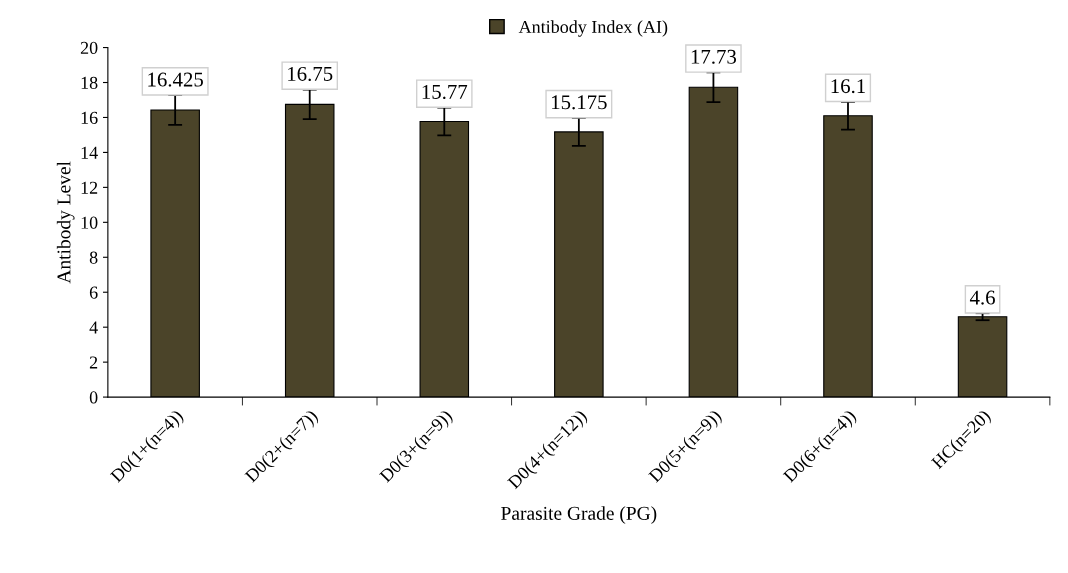  Describe the element at coordinates (93, 397) in the screenshot. I see `y-tick-label: 0` at that location.